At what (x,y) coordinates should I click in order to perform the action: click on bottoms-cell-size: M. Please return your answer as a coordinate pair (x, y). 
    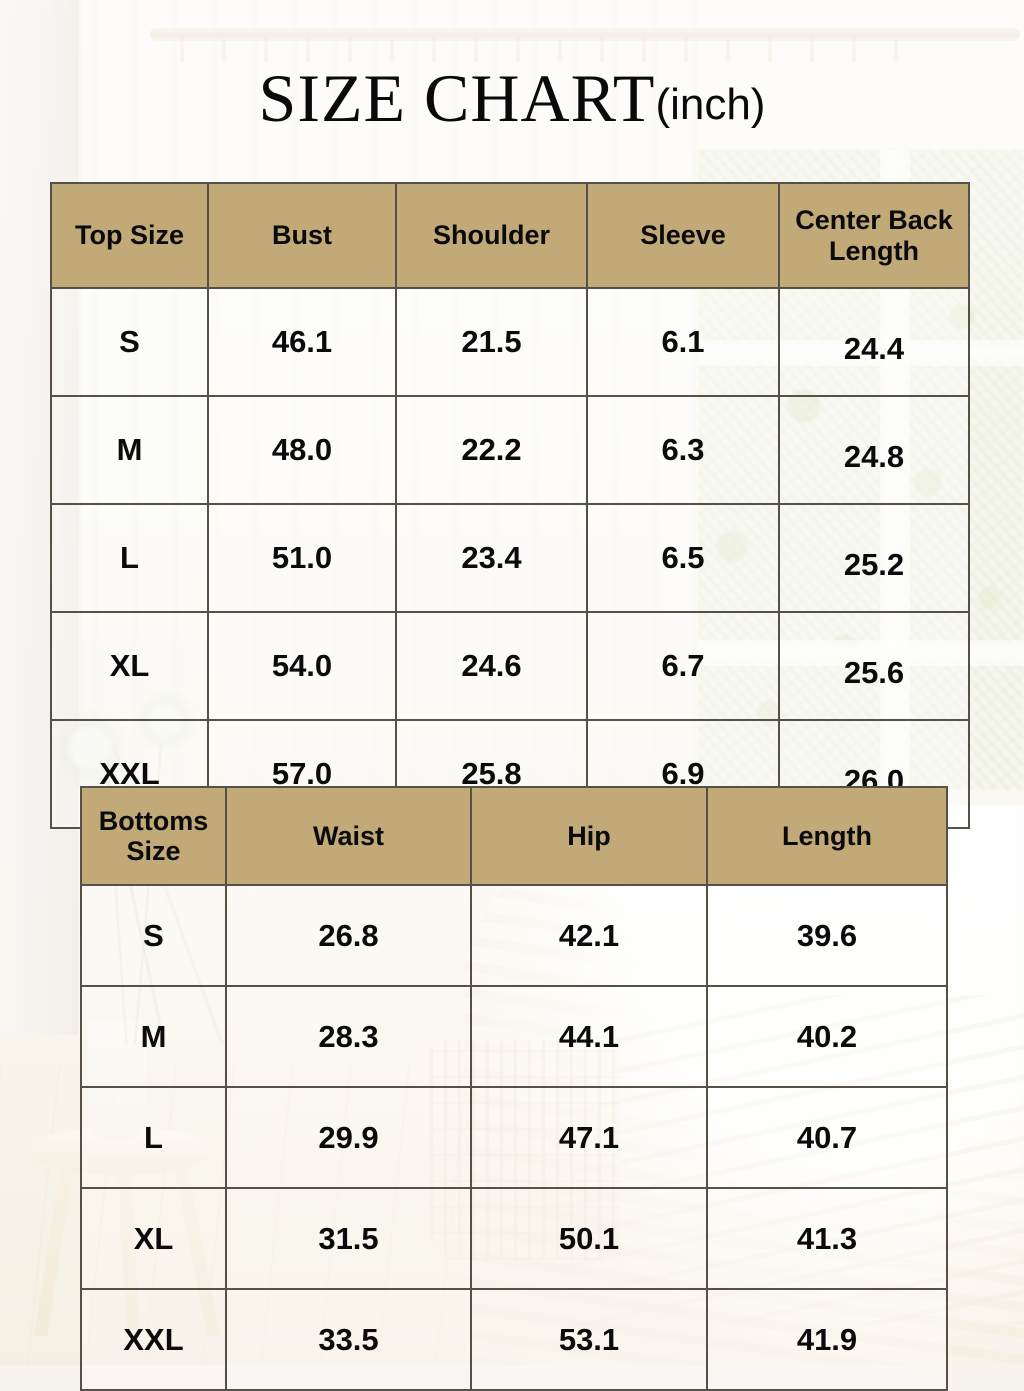
    Looking at the image, I should click on (153, 1036).